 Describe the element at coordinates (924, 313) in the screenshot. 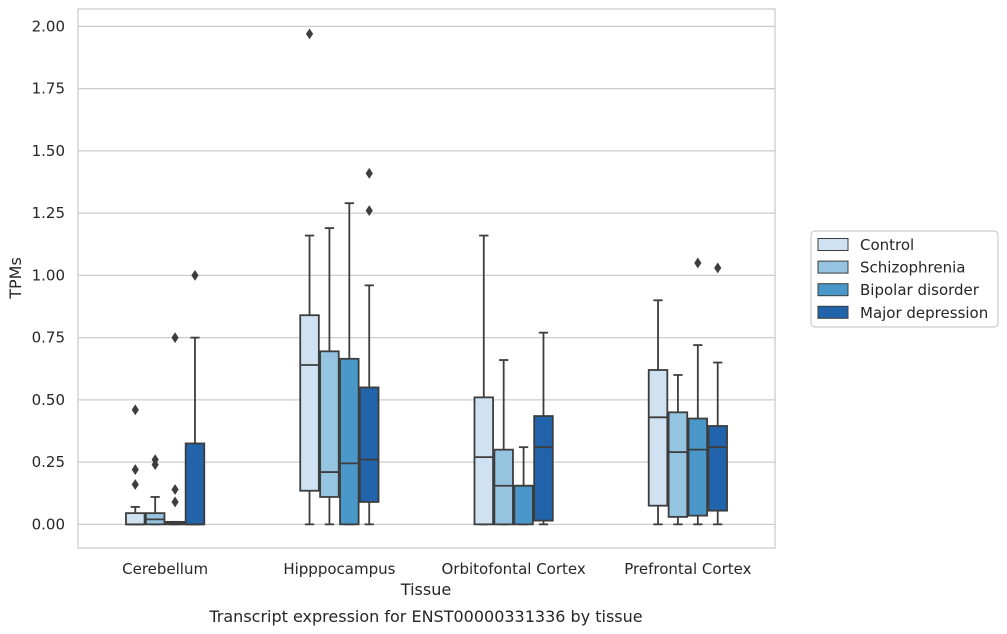

I see `legend-label: Major depression` at that location.